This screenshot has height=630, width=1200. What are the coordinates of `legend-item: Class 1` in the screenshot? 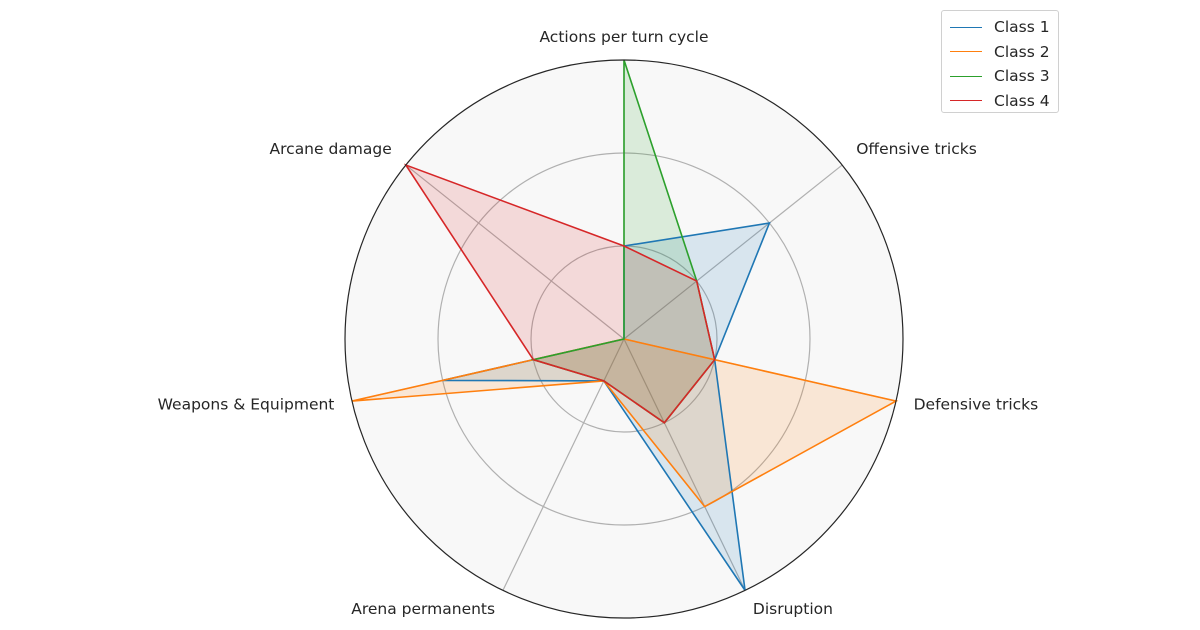 It's located at (1000, 27).